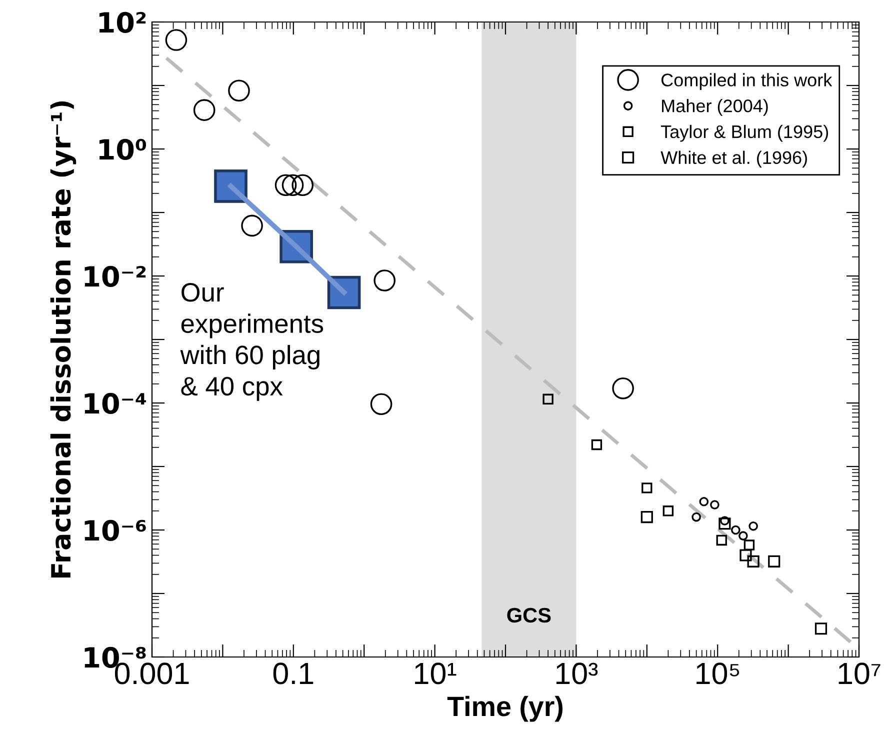 Image resolution: width=889 pixels, height=754 pixels. Describe the element at coordinates (744, 133) in the screenshot. I see `legend-label: Taylor & Blum (1995)` at that location.